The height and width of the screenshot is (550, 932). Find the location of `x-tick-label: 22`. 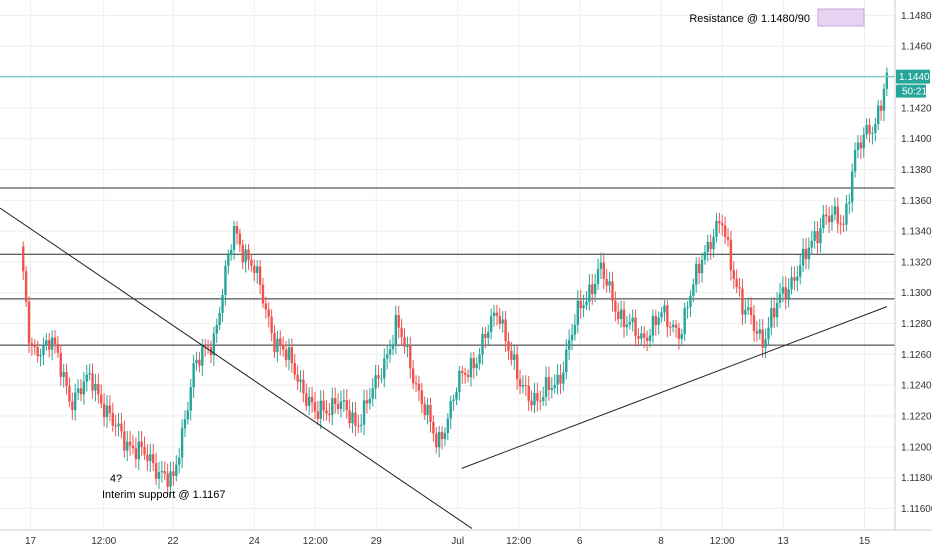

x-tick-label: 22 is located at coordinates (173, 541).